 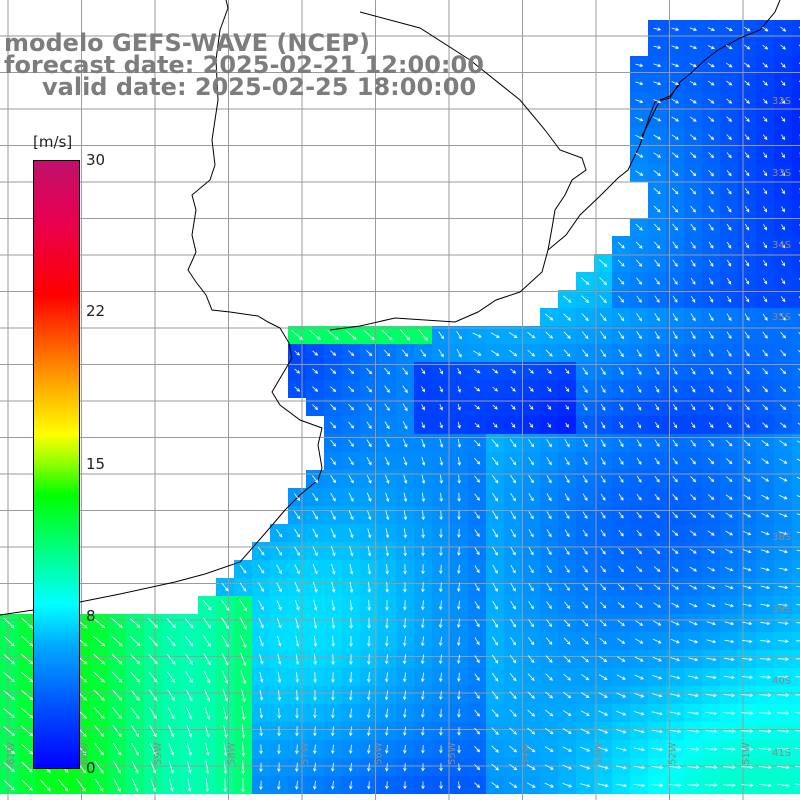 I want to click on latitude-label: 41S, so click(x=781, y=753).